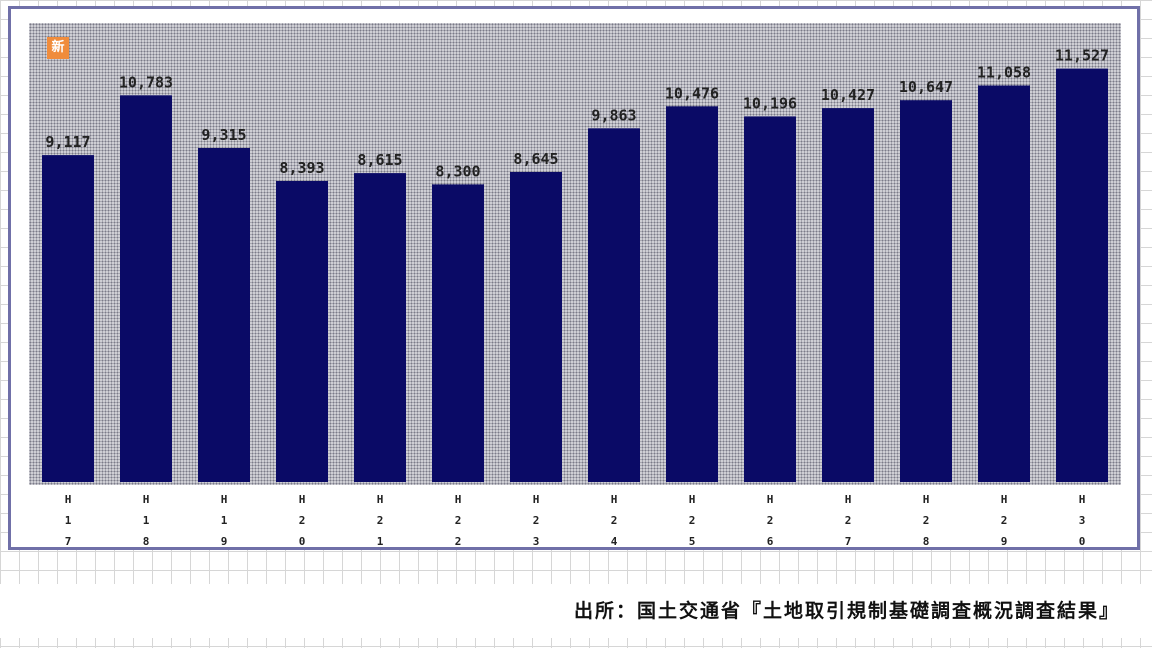  I want to click on x-tick-label-H24-1: 2, so click(614, 520).